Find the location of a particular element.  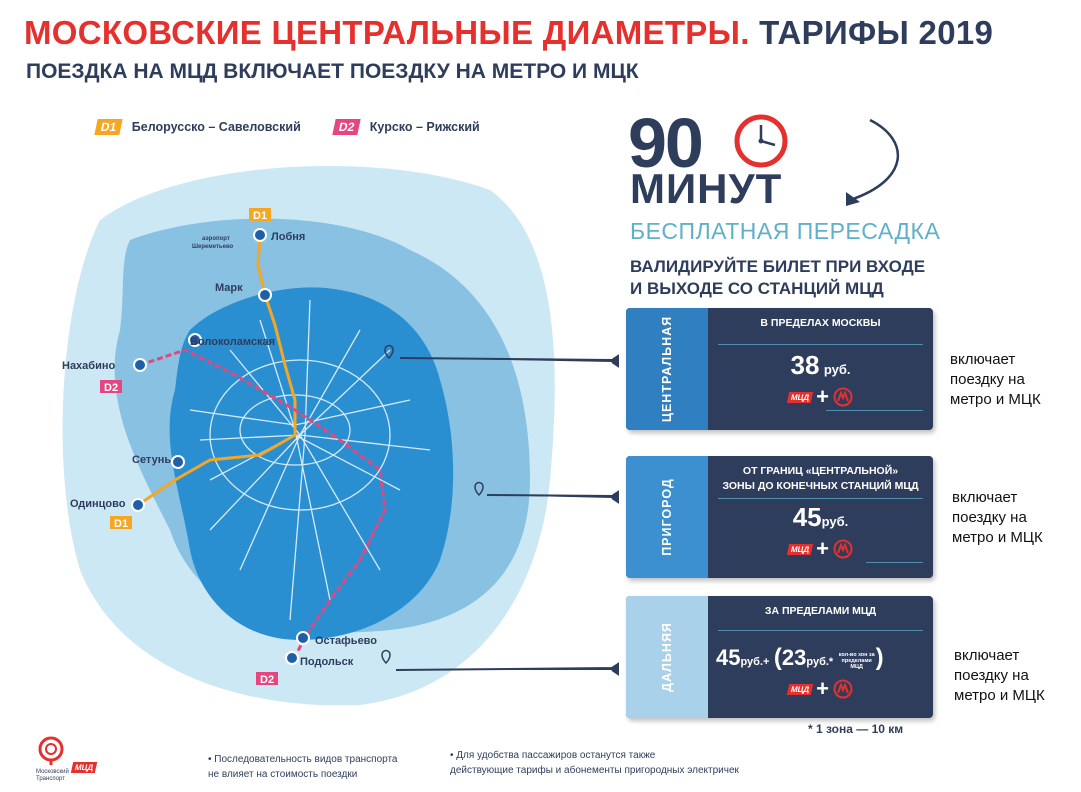

metro-lines is located at coordinates (310, 460).